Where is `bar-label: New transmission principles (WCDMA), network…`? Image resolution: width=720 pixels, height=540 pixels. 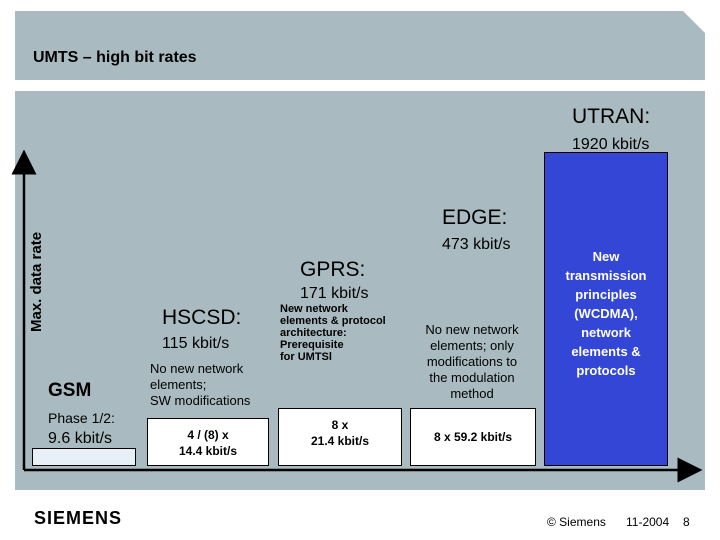
bar-label: New transmission principles (WCDMA), network… is located at coordinates (606, 313).